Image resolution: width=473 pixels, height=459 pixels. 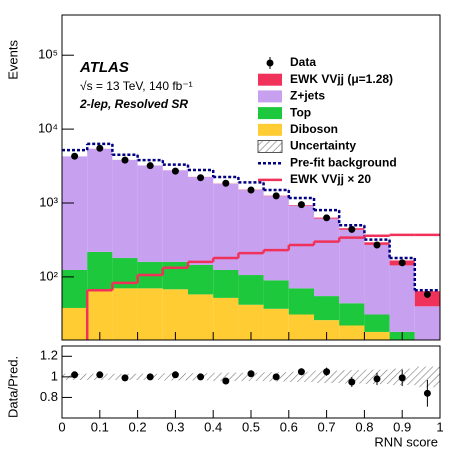 I want to click on x-axis-label: RNN score, so click(x=406, y=441).